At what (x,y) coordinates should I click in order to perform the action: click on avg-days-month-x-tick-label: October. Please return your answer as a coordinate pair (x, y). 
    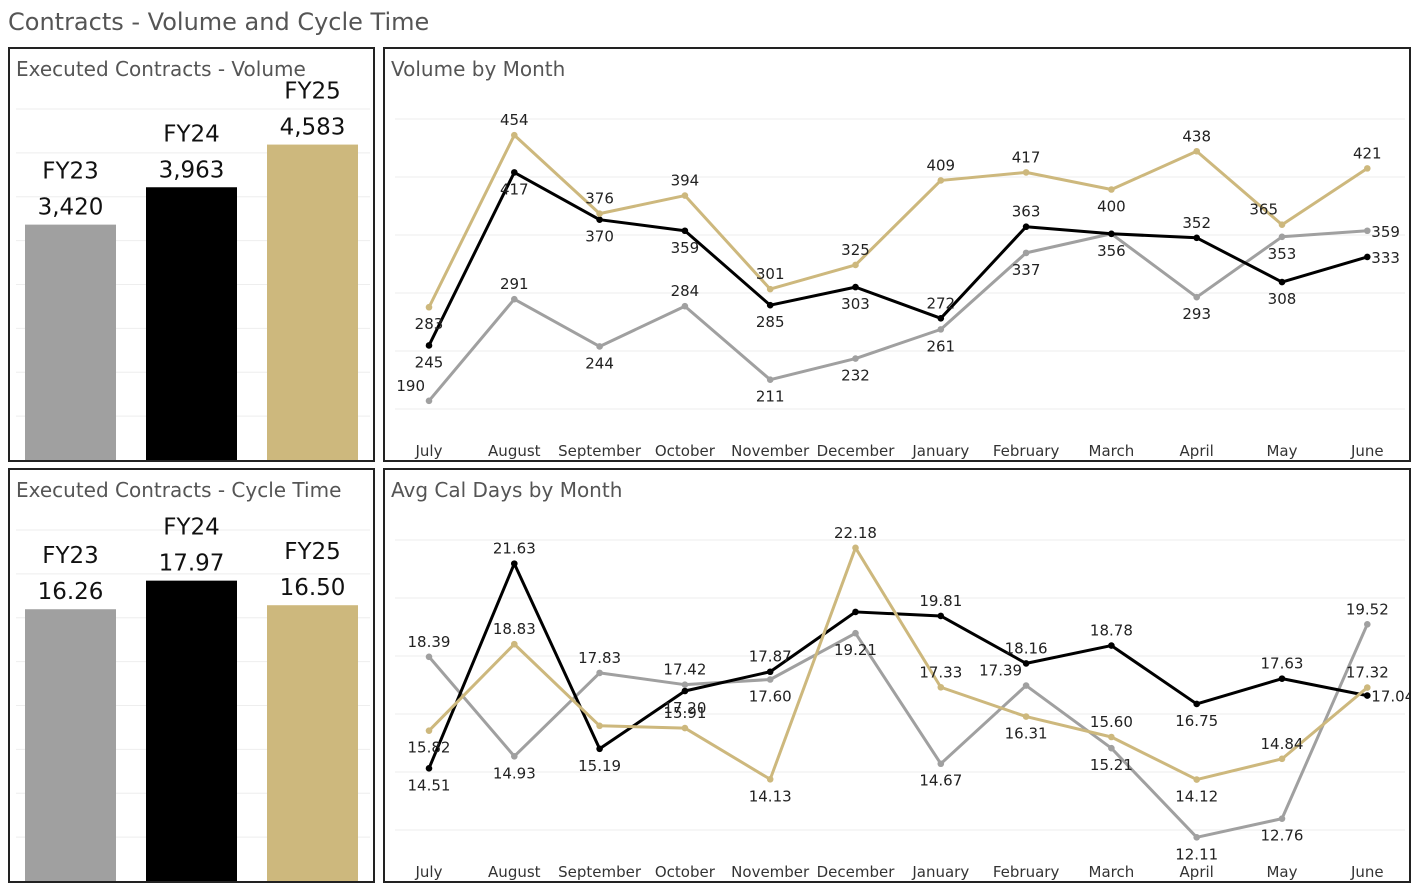
    Looking at the image, I should click on (685, 872).